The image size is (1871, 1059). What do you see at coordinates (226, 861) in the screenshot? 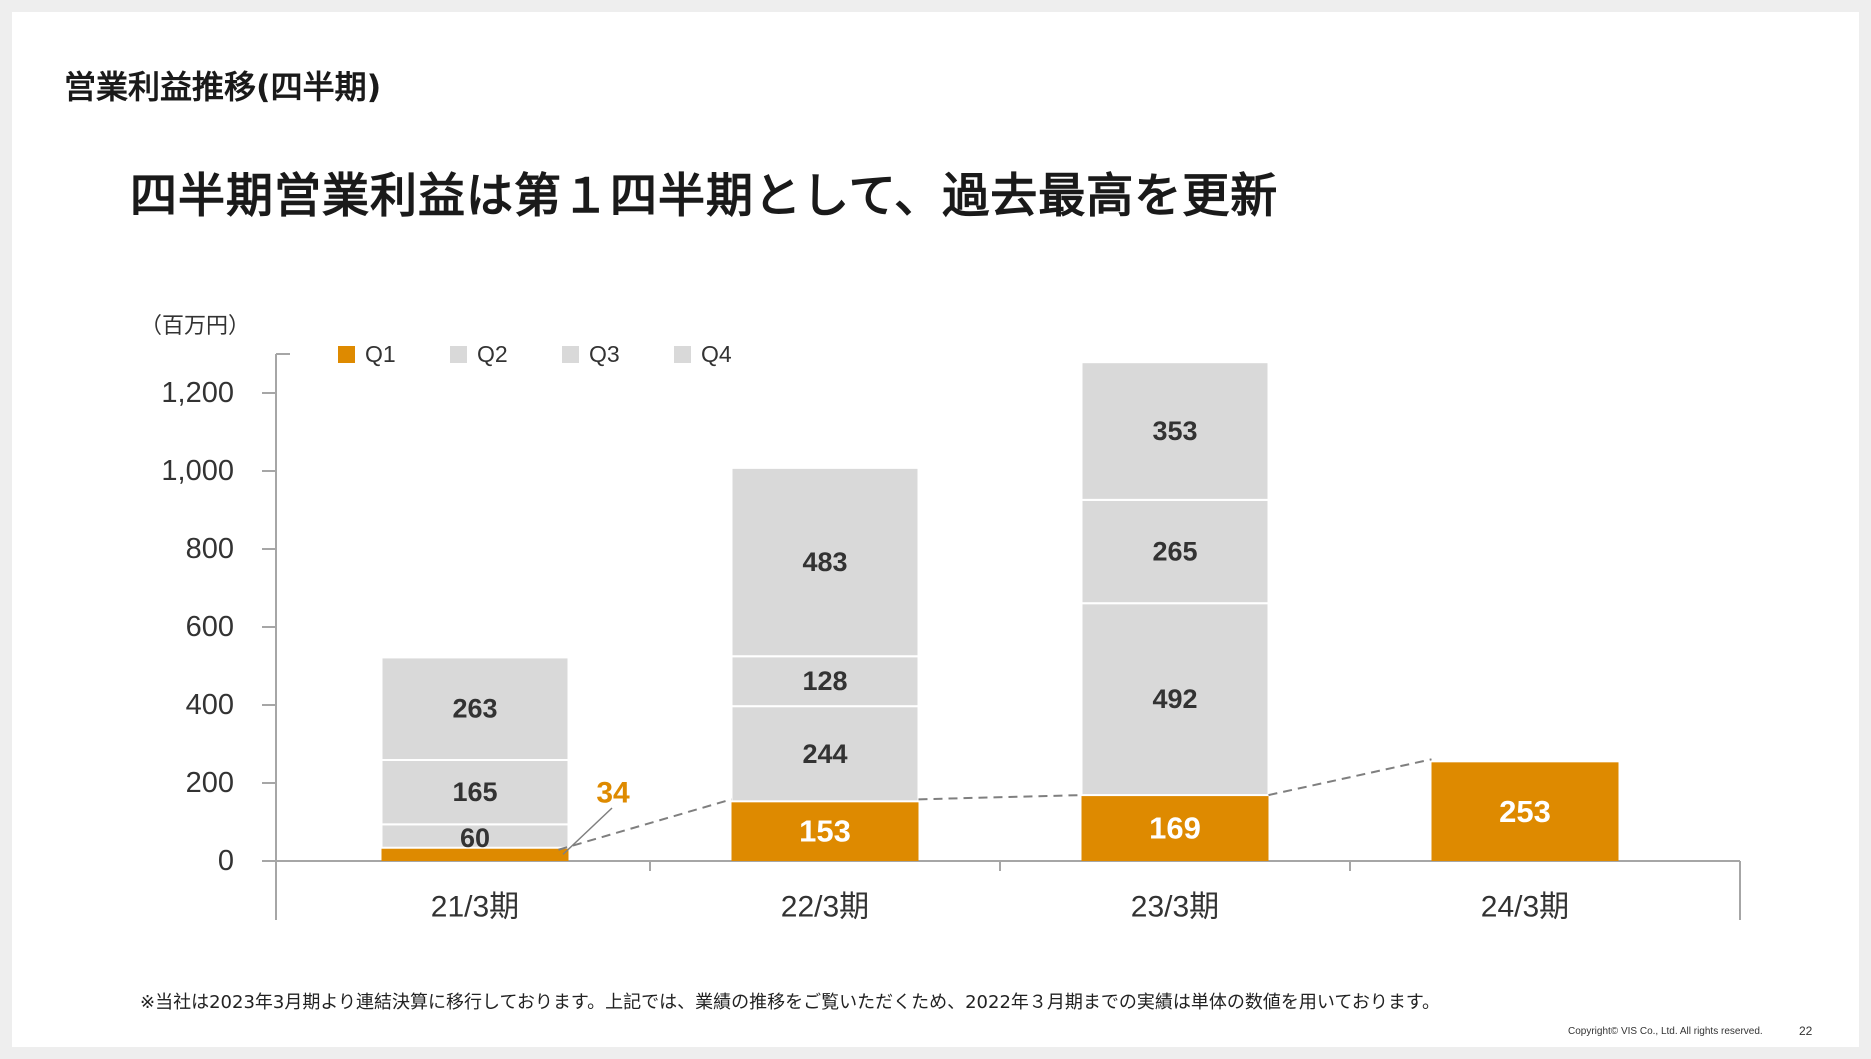
I see `y-tick-label: 0` at bounding box center [226, 861].